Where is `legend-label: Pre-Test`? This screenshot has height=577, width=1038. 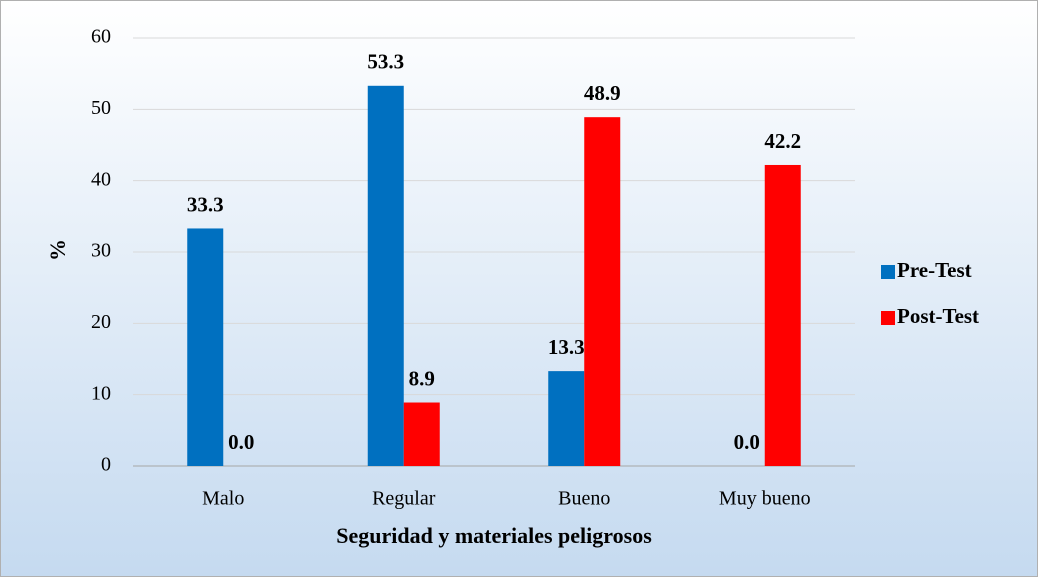 legend-label: Pre-Test is located at coordinates (934, 270).